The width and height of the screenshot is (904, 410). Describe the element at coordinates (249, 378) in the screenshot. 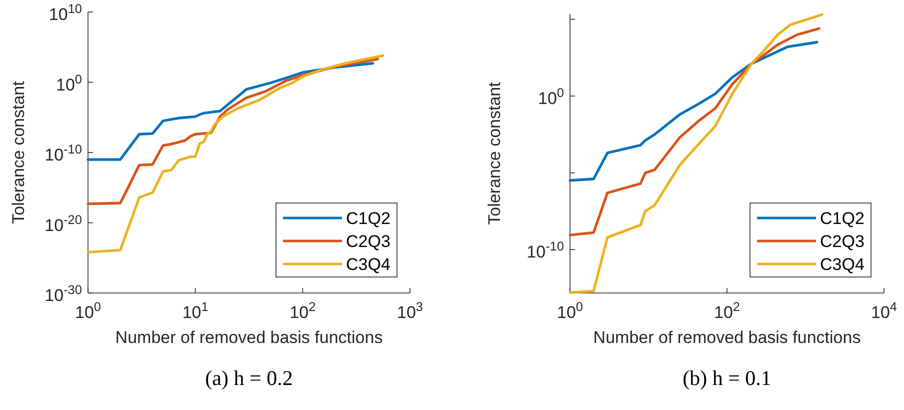

I see `text: (a) h = 0.2` at that location.